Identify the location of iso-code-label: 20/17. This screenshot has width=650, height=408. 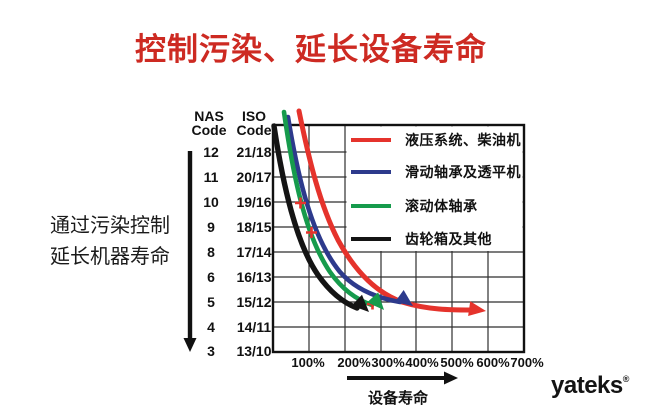
(254, 177).